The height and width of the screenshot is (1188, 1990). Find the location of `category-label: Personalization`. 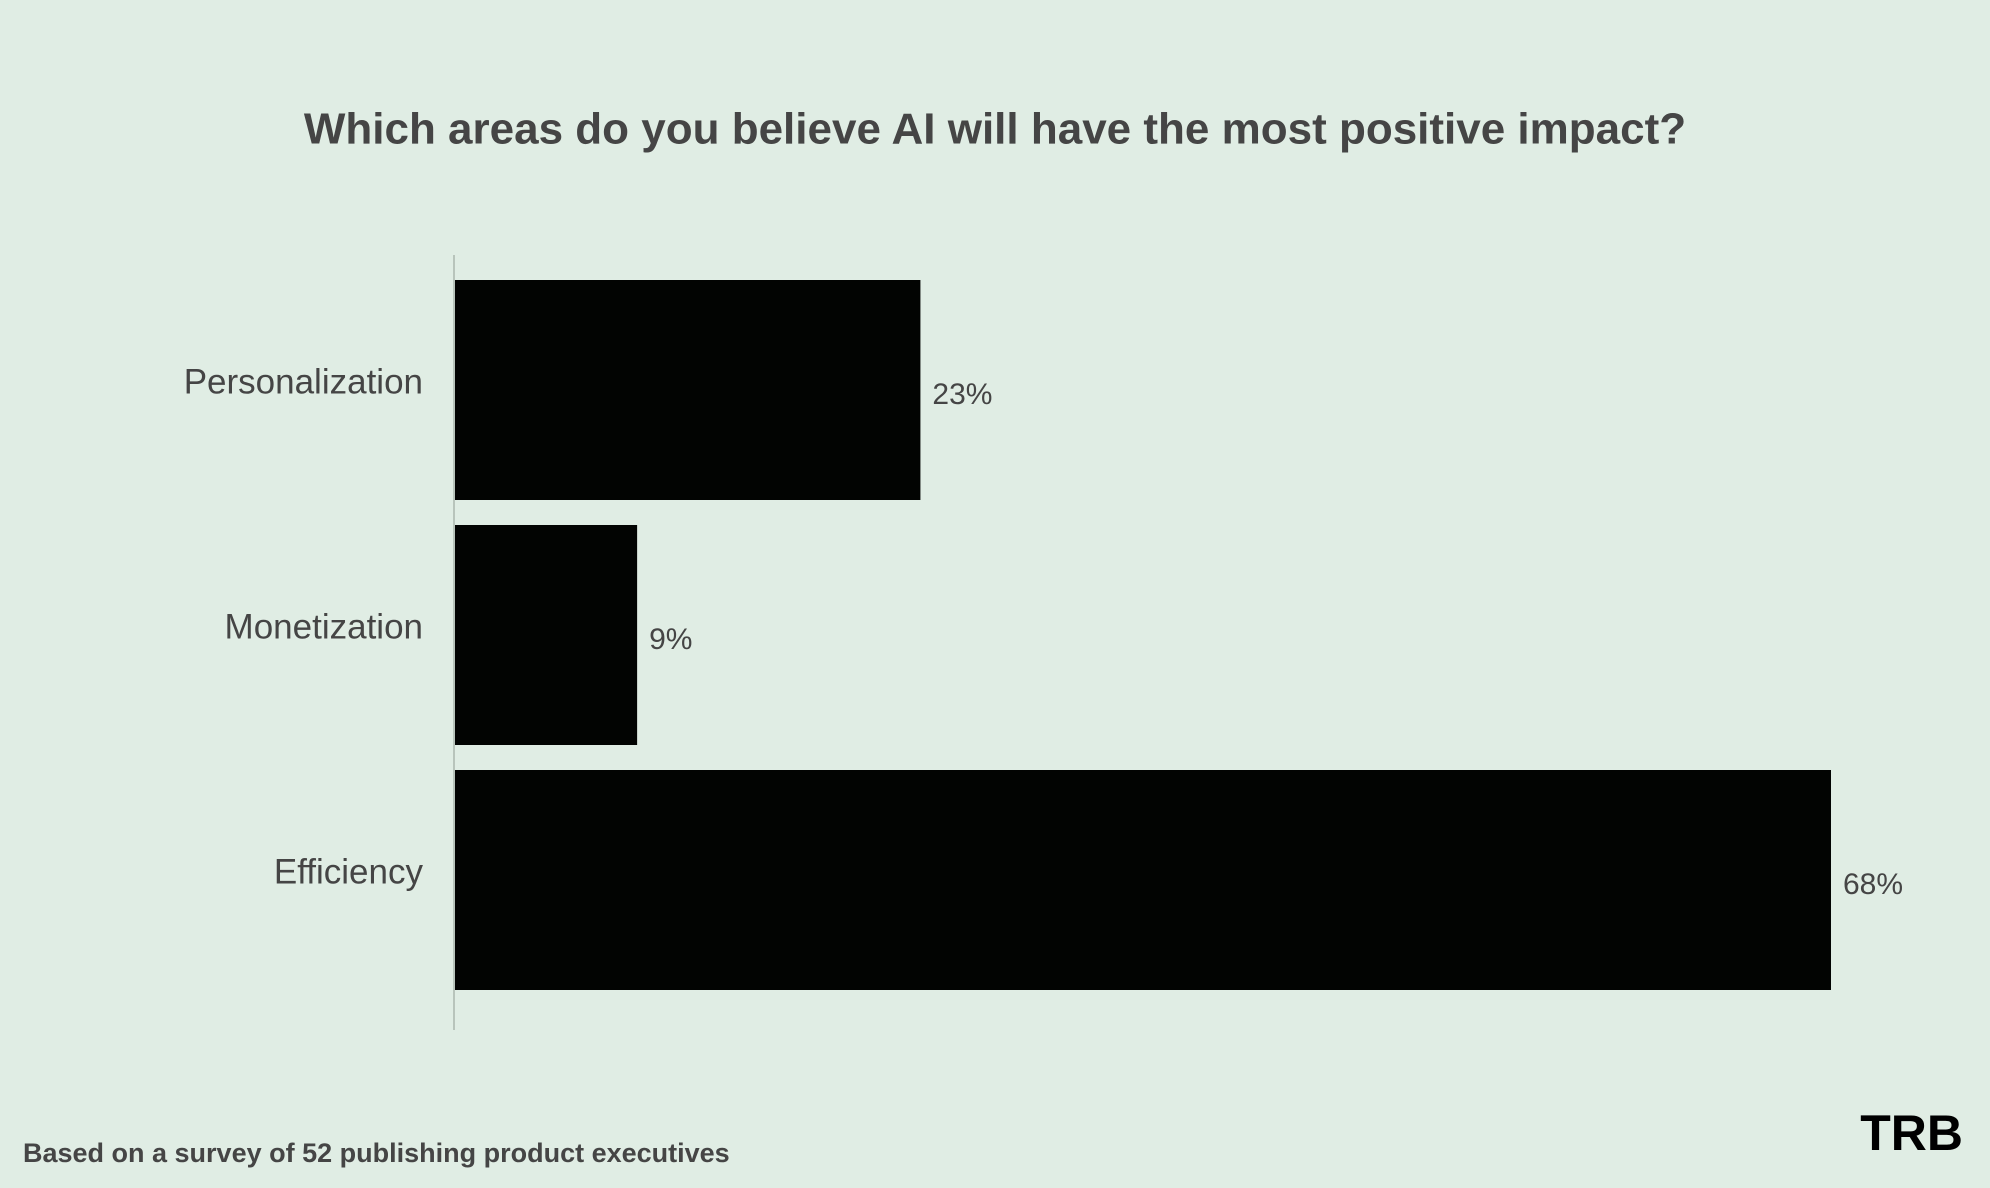

category-label: Personalization is located at coordinates (303, 381).